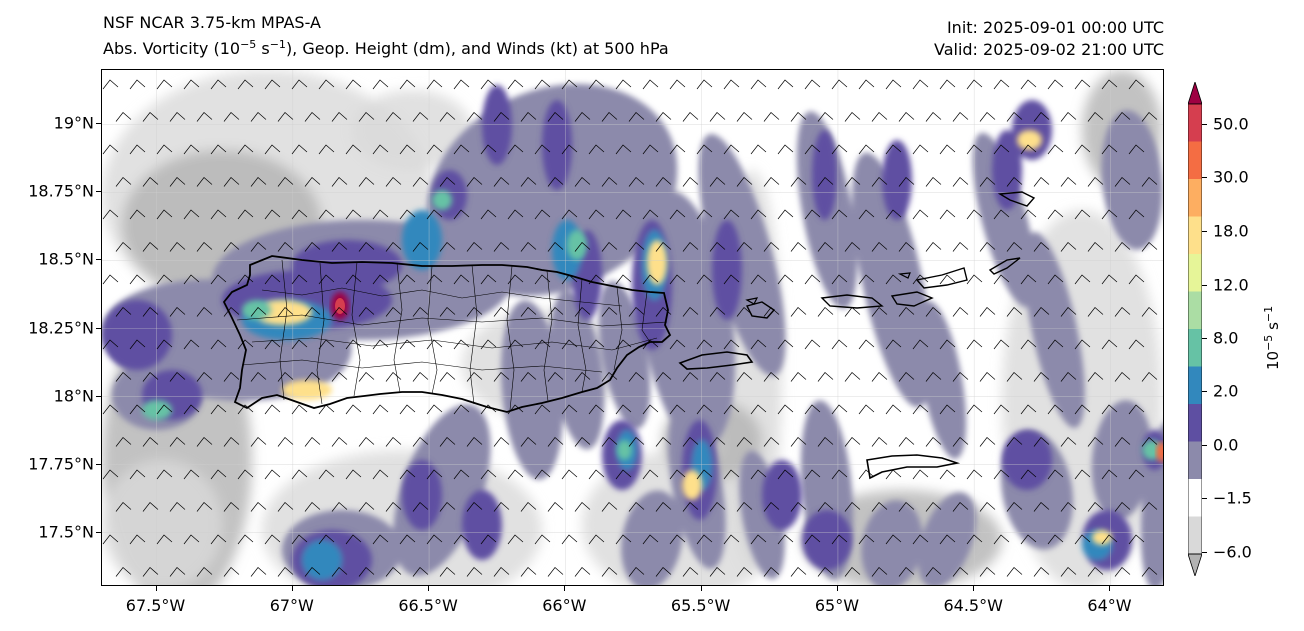 This screenshot has height=631, width=1304. I want to click on valid-time: Valid: 2025-09-02 21:00 UTC, so click(1048, 49).